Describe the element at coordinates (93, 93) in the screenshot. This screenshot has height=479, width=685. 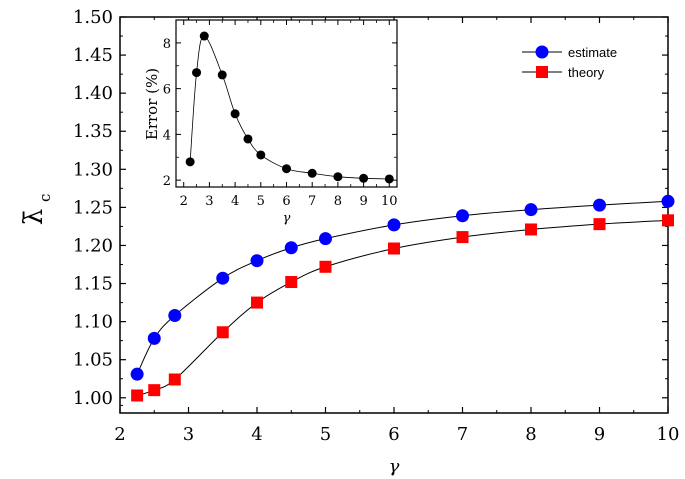
I see `y-tick-label: 1.40` at that location.